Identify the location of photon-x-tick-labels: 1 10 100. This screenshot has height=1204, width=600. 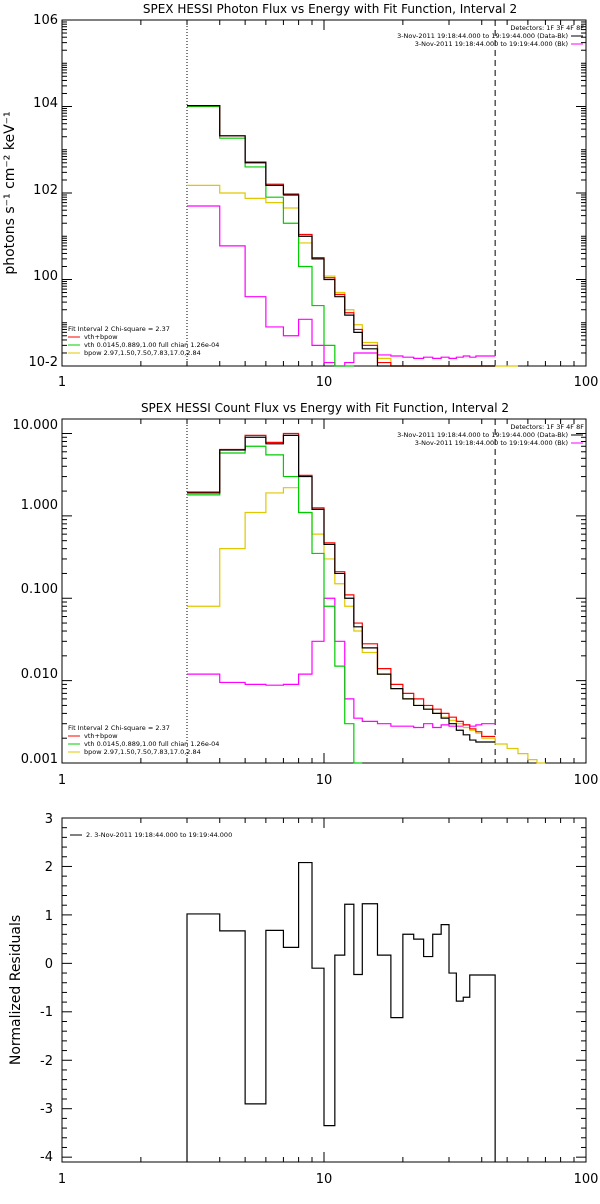
(328, 382).